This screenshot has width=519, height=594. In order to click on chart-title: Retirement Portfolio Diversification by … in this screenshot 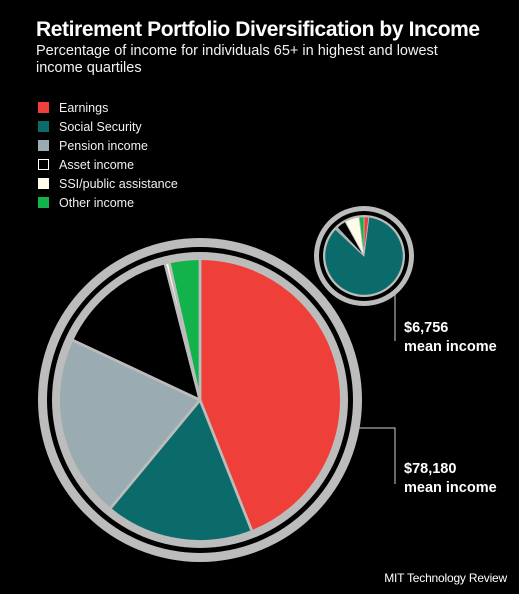, I will do `click(258, 29)`.